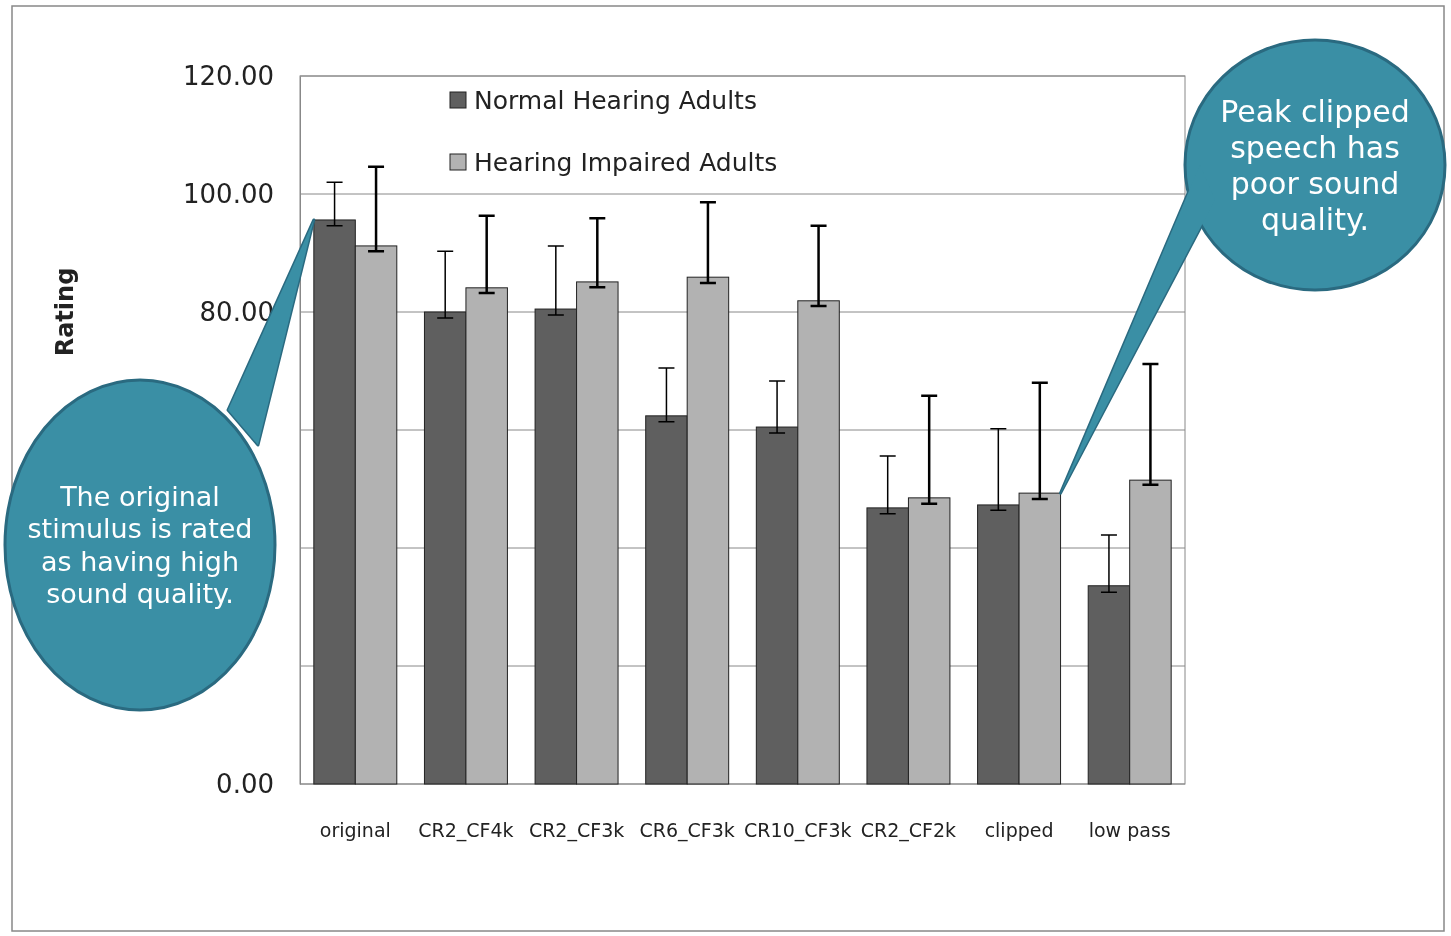 The height and width of the screenshot is (936, 1451). Describe the element at coordinates (65, 312) in the screenshot. I see `y-axis-title: Rating` at that location.